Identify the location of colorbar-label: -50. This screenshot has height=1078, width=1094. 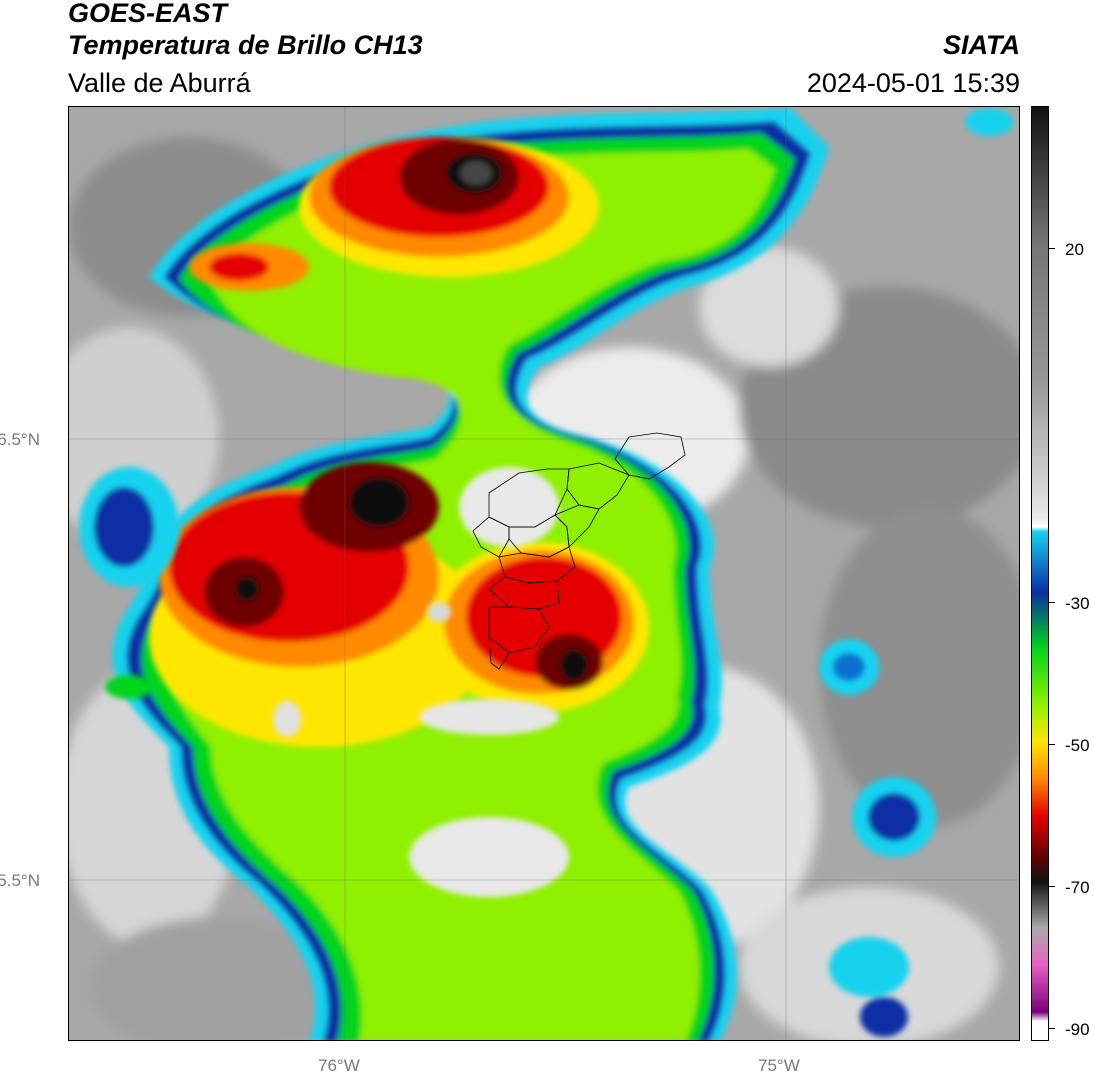
(1077, 745).